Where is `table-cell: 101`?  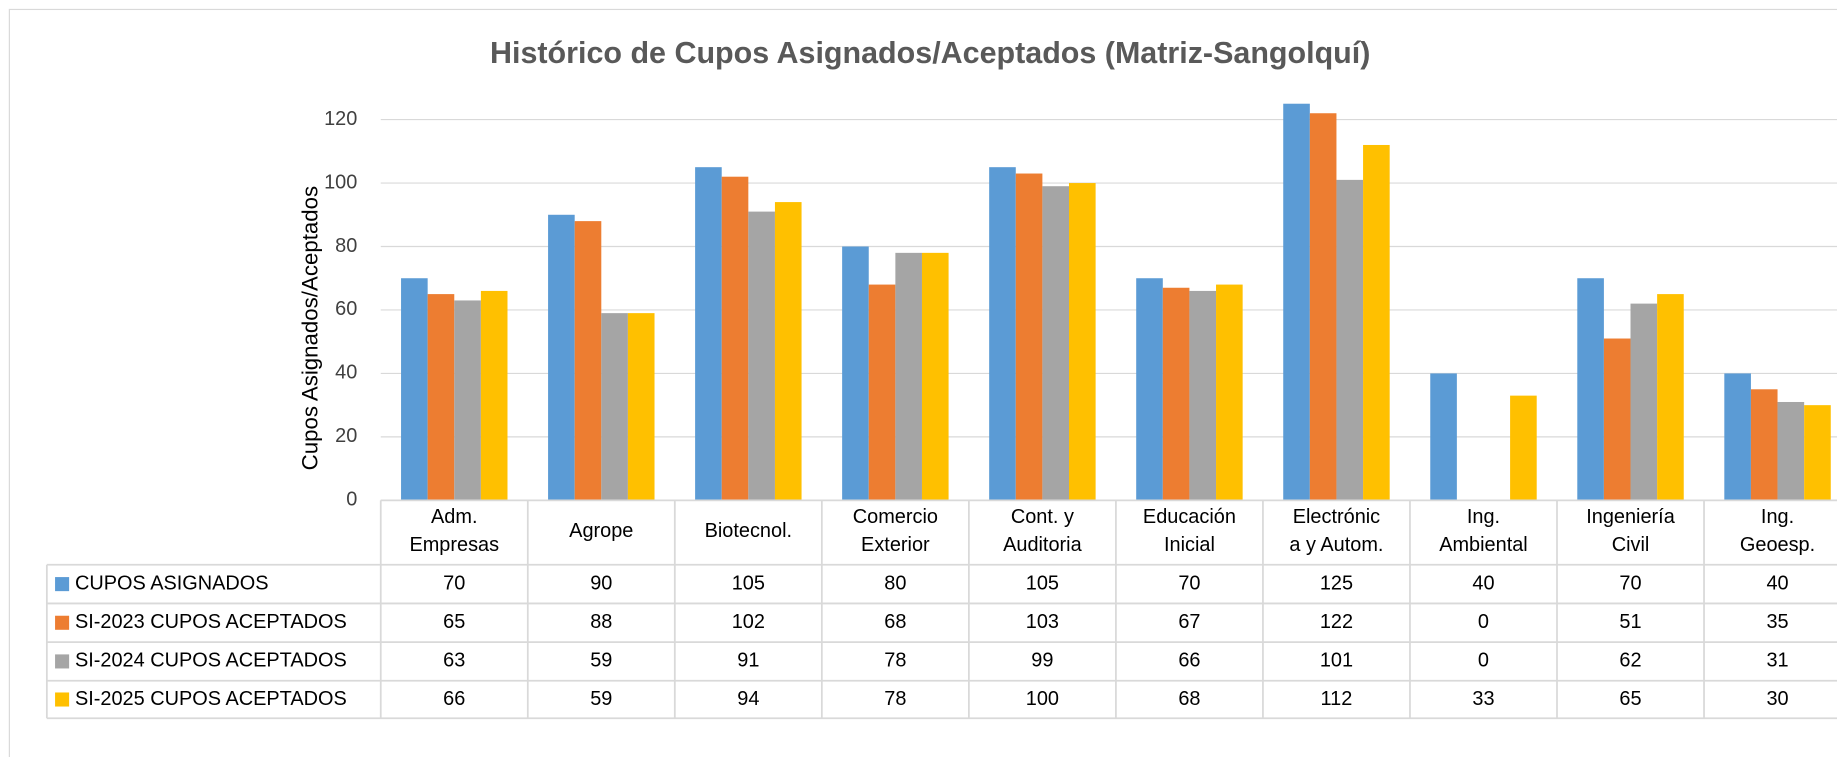
table-cell: 101 is located at coordinates (1336, 661).